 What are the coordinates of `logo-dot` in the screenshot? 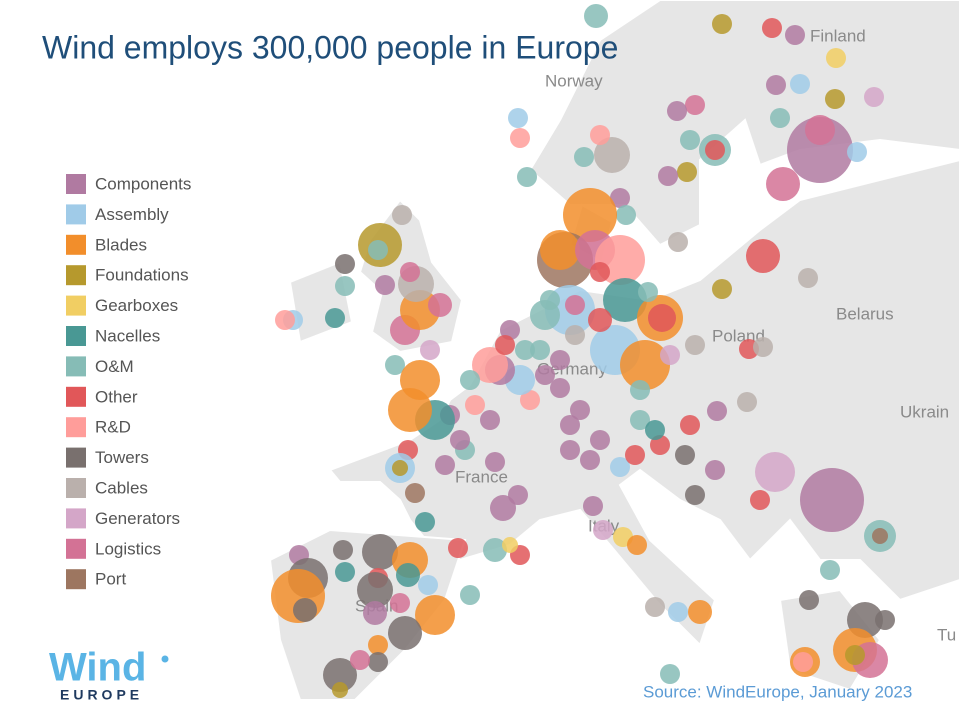 It's located at (165, 659).